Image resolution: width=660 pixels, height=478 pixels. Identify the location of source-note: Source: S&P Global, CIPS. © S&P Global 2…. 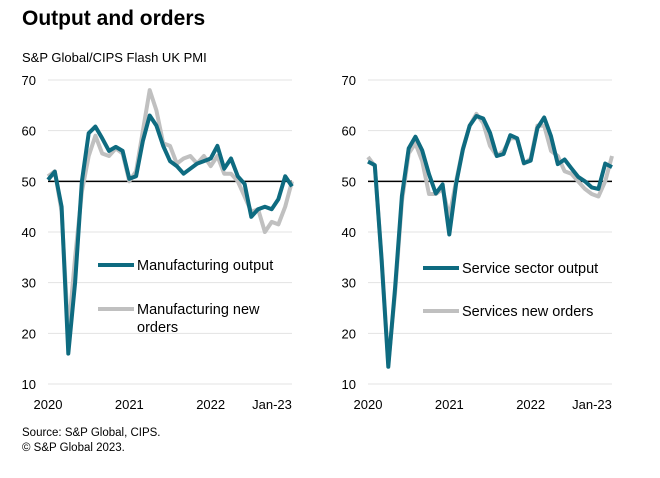
(91, 441).